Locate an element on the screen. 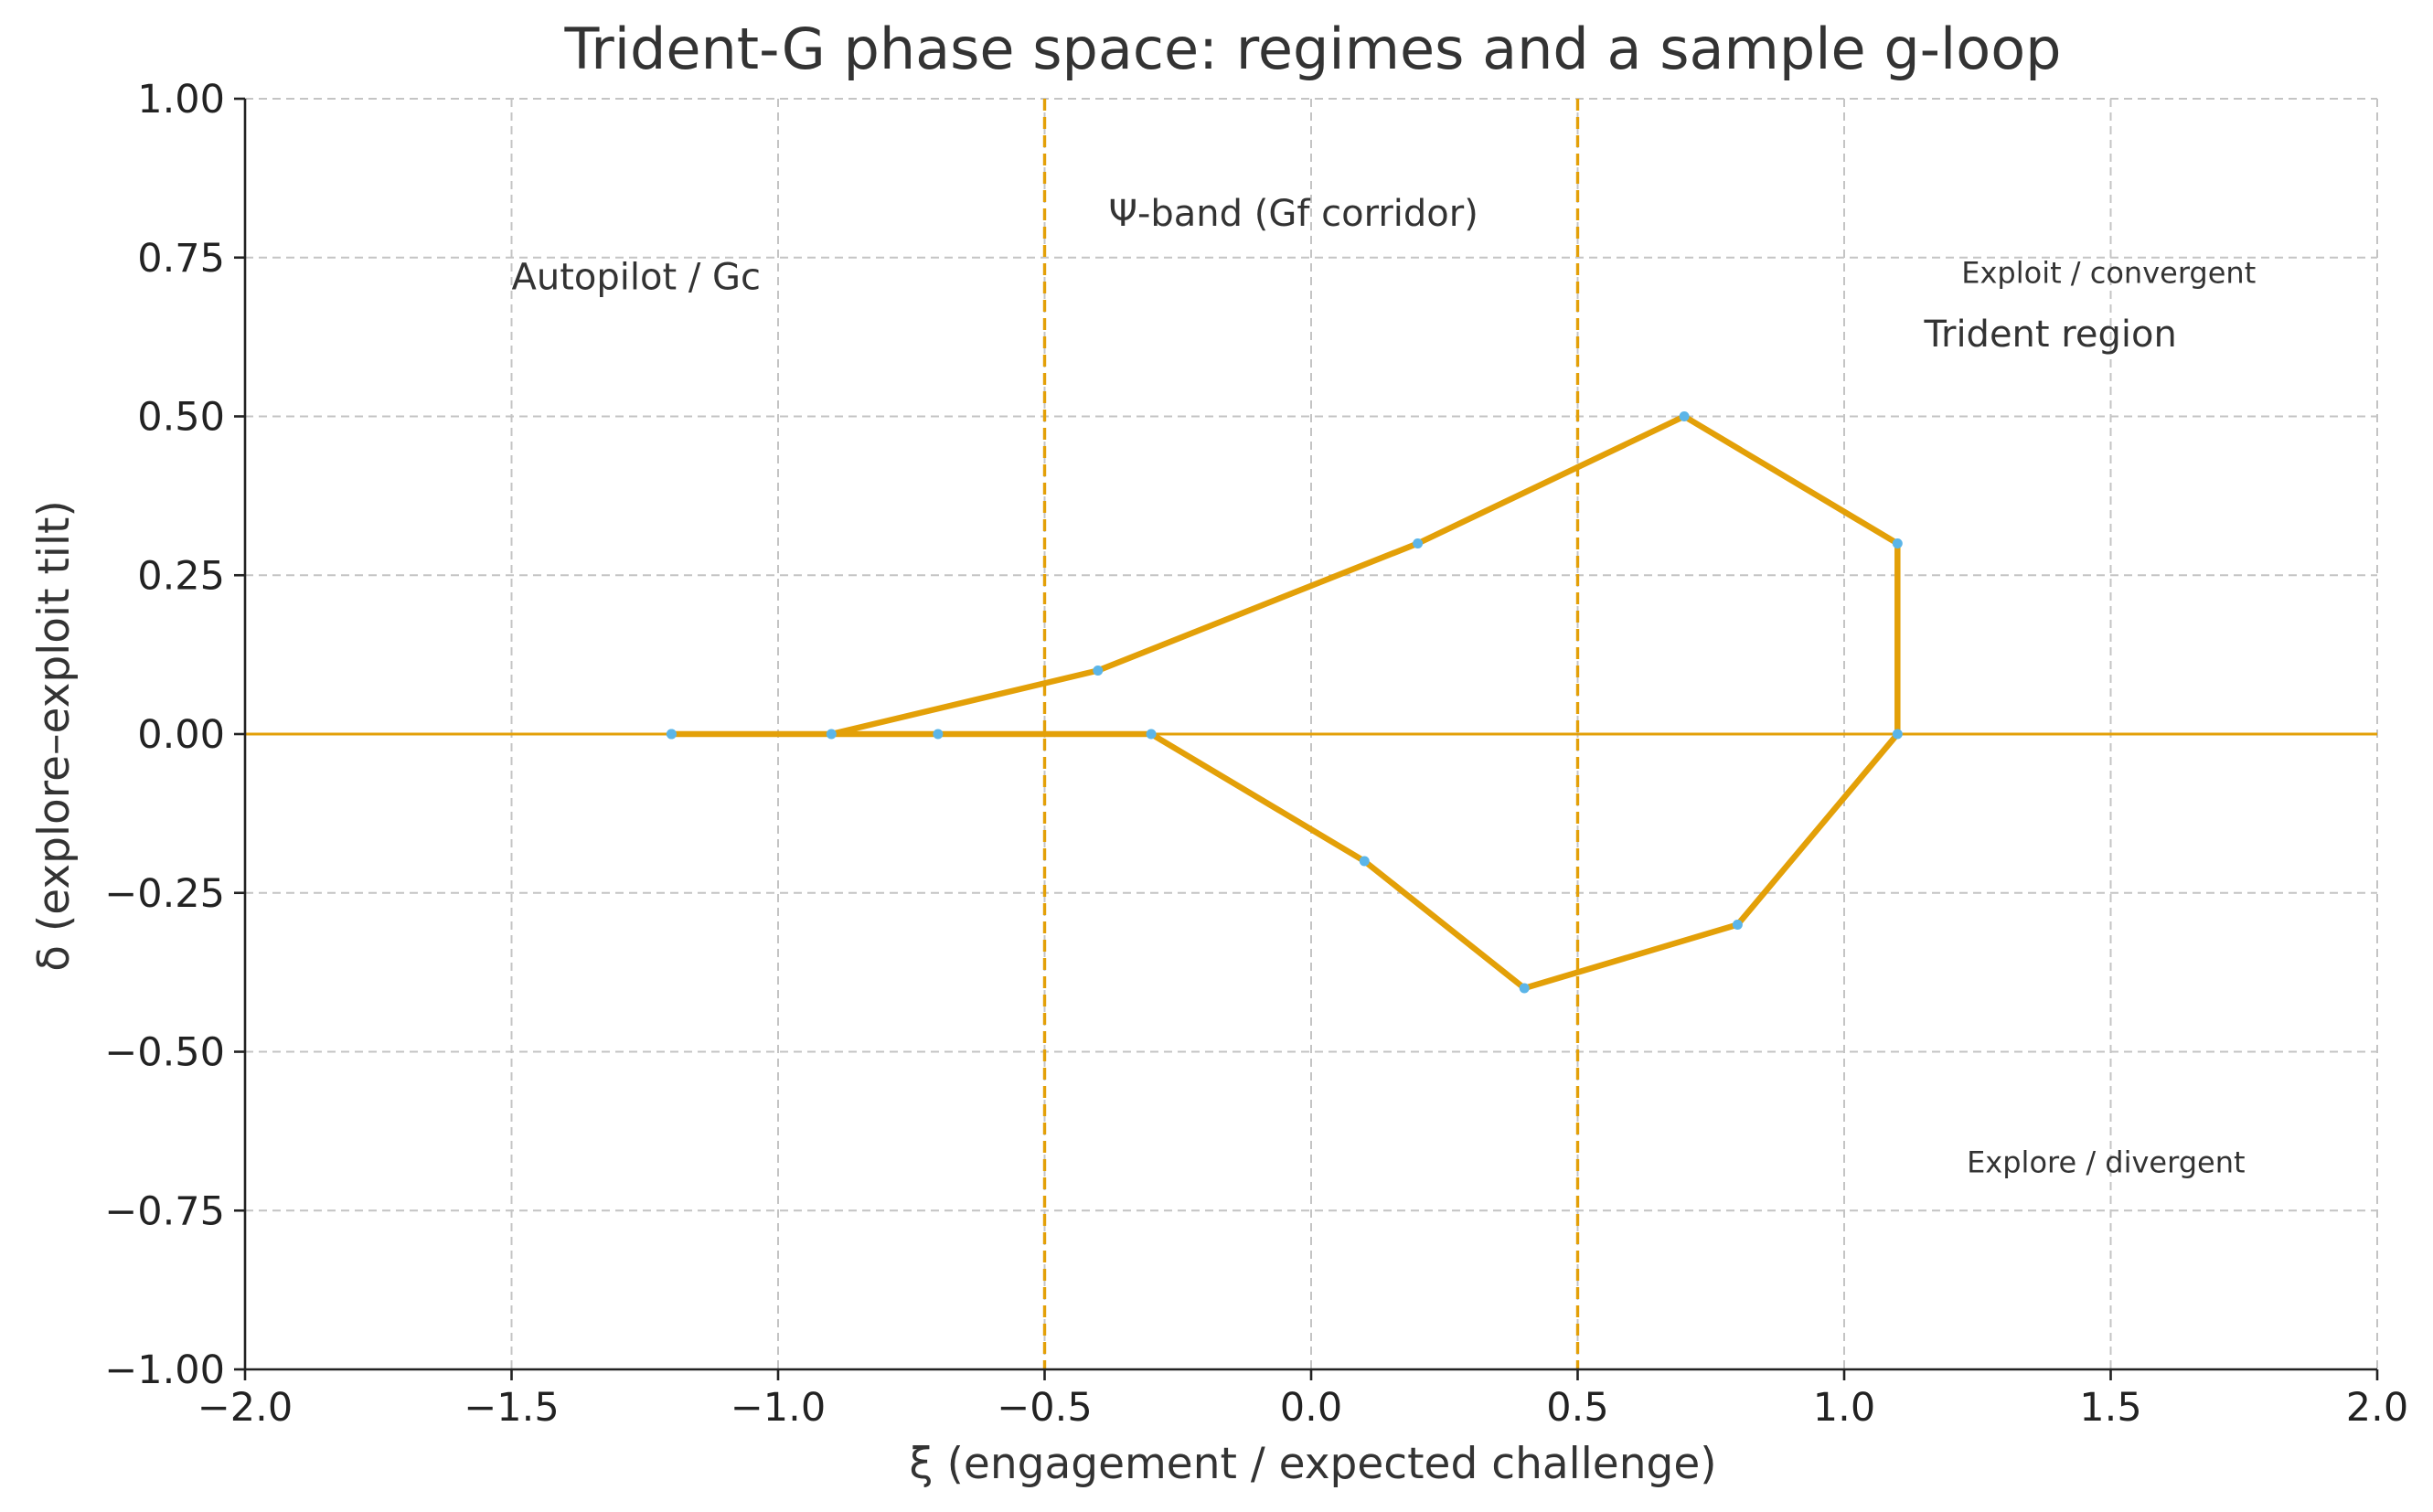  x-tick-label: 1.0 is located at coordinates (1844, 1408).